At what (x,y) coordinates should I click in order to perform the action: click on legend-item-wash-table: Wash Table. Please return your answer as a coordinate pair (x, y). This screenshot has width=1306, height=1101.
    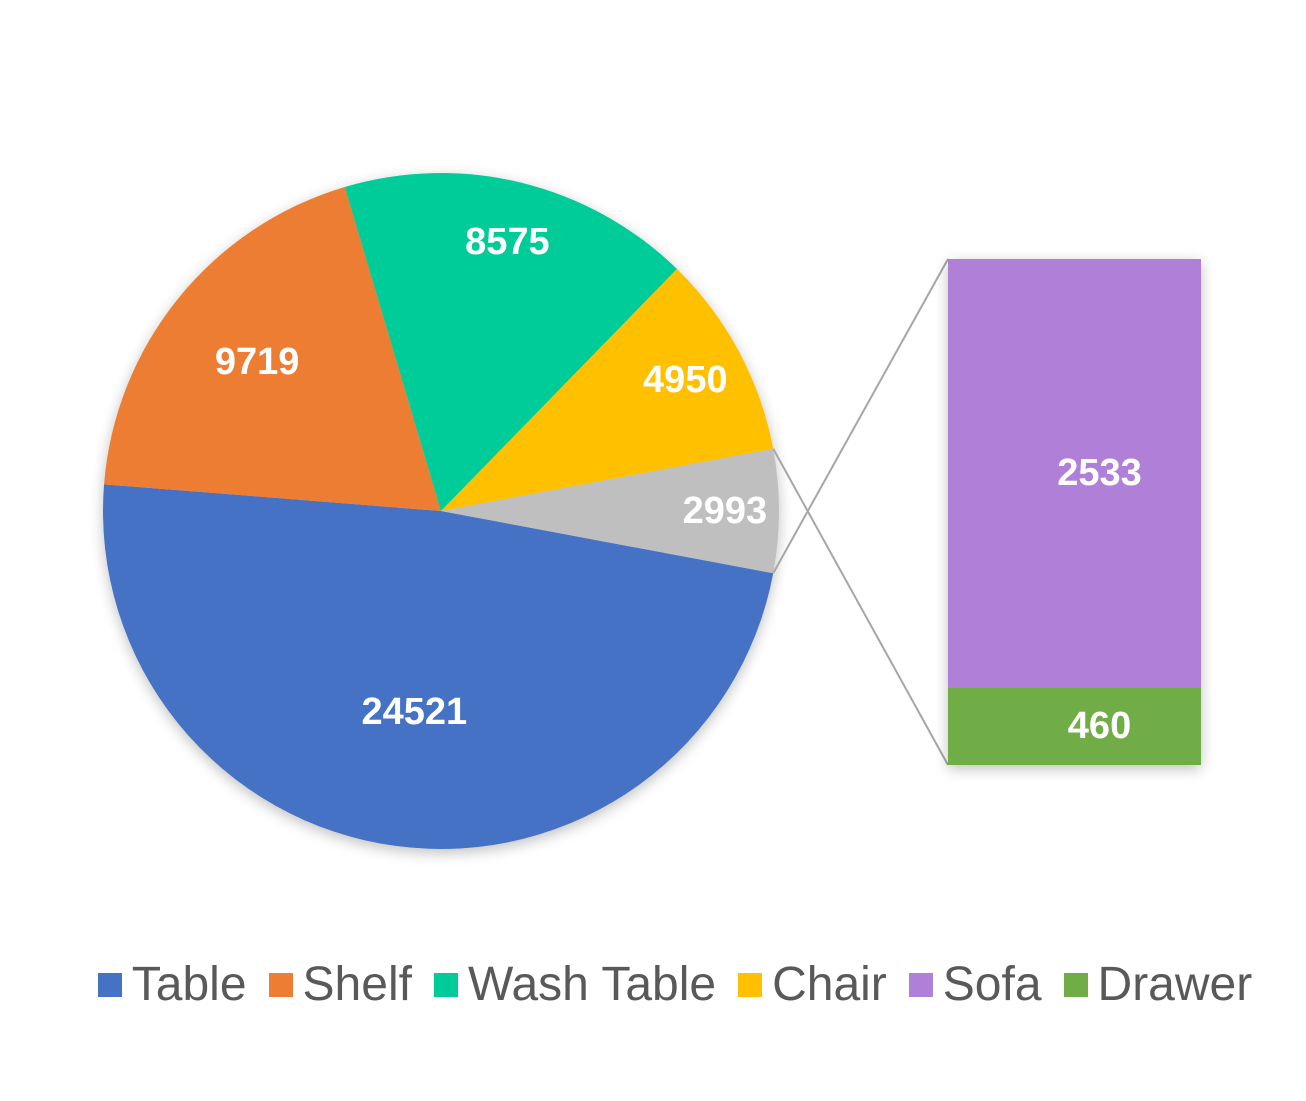
    Looking at the image, I should click on (575, 984).